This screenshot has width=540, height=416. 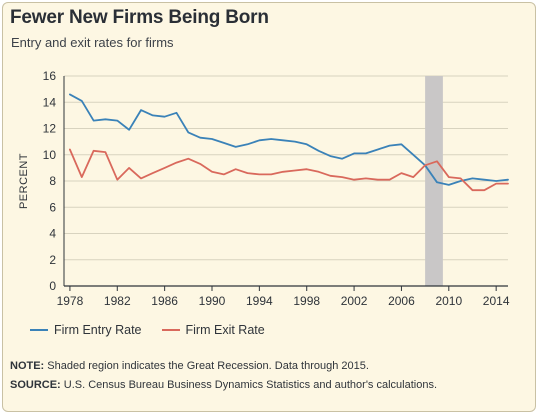 What do you see at coordinates (98, 330) in the screenshot?
I see `legend-label-entry: Firm Entry Rate` at bounding box center [98, 330].